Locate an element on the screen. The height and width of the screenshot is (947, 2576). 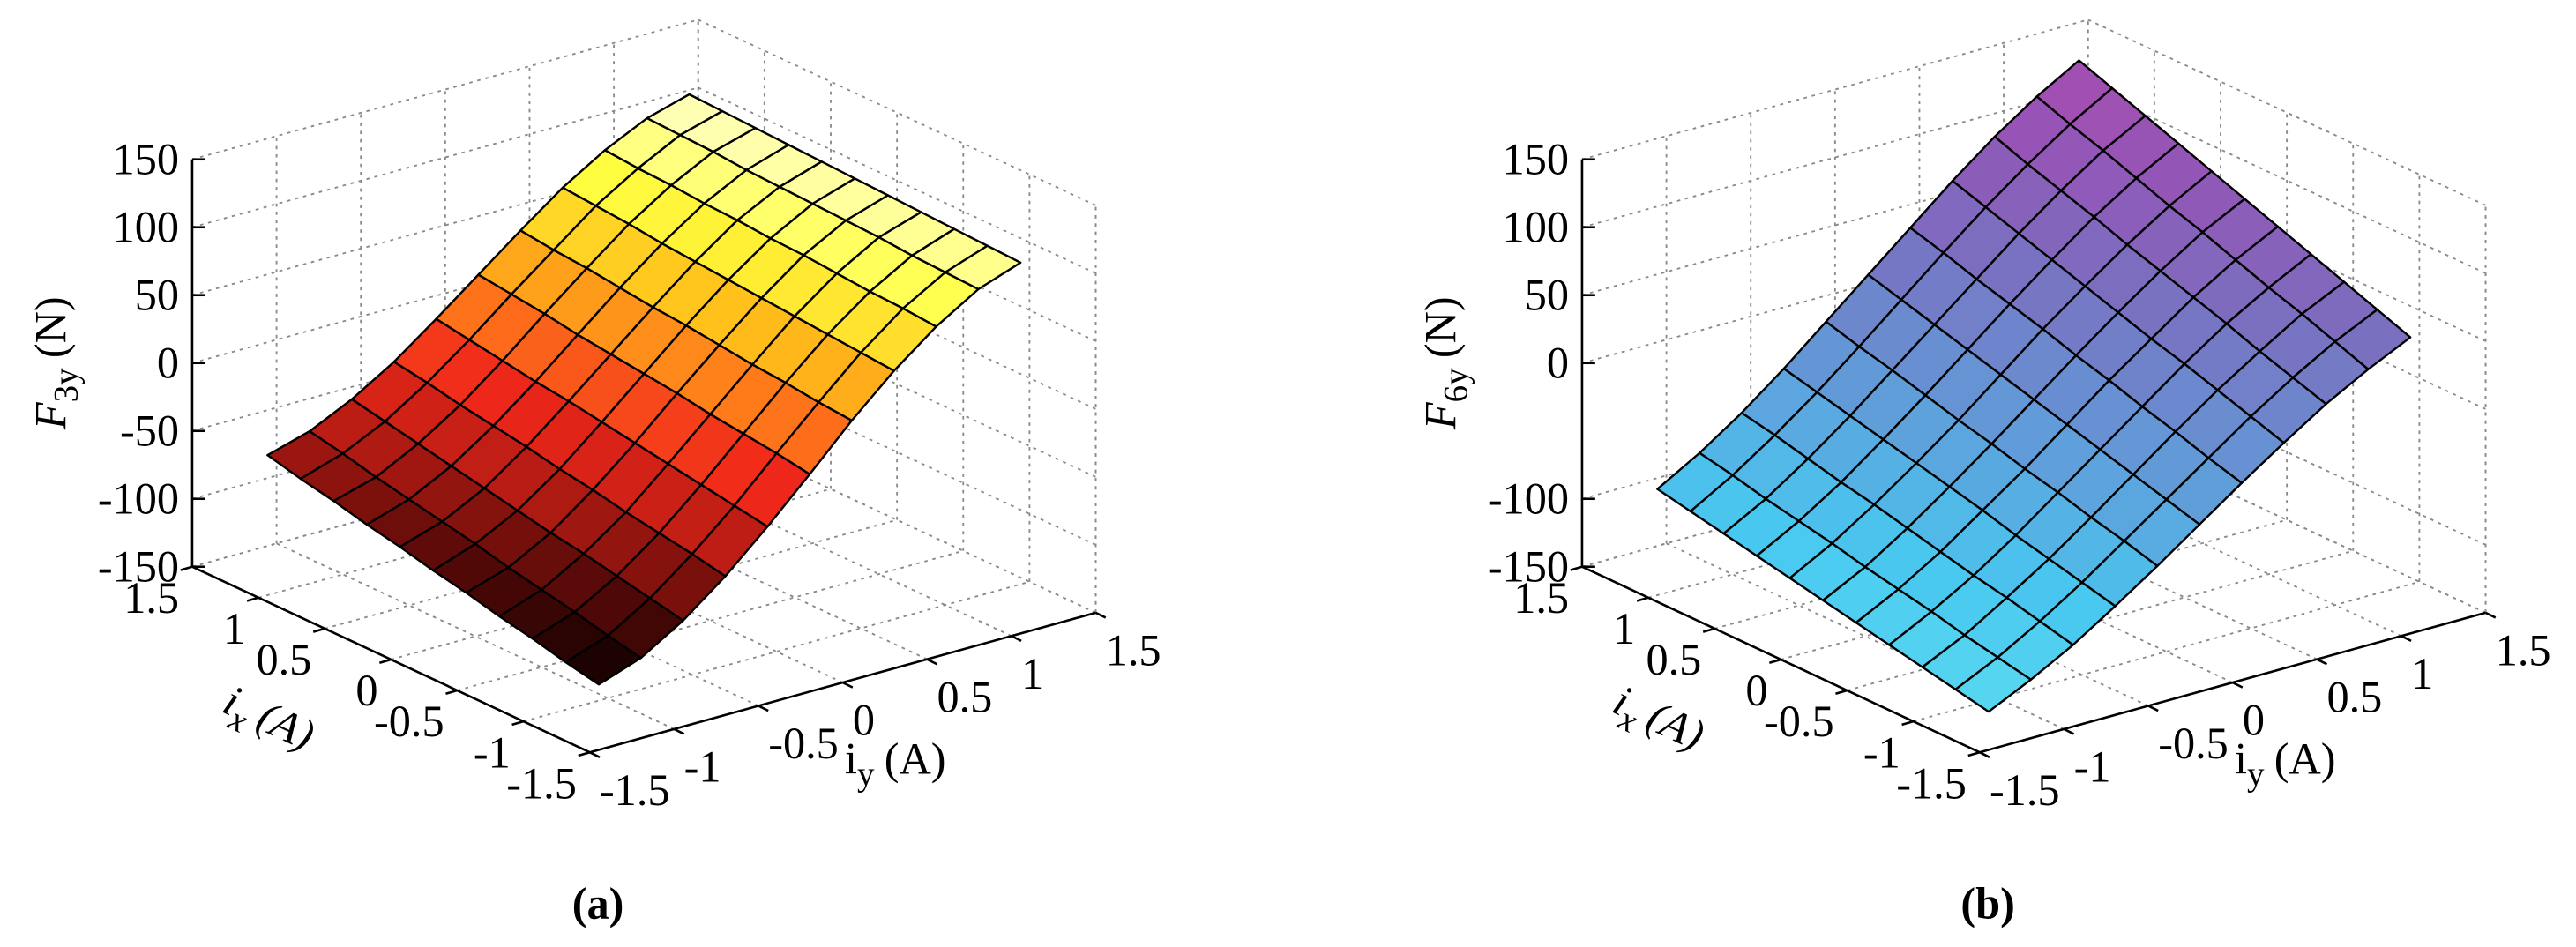
z-tick-label: -50 is located at coordinates (149, 430).